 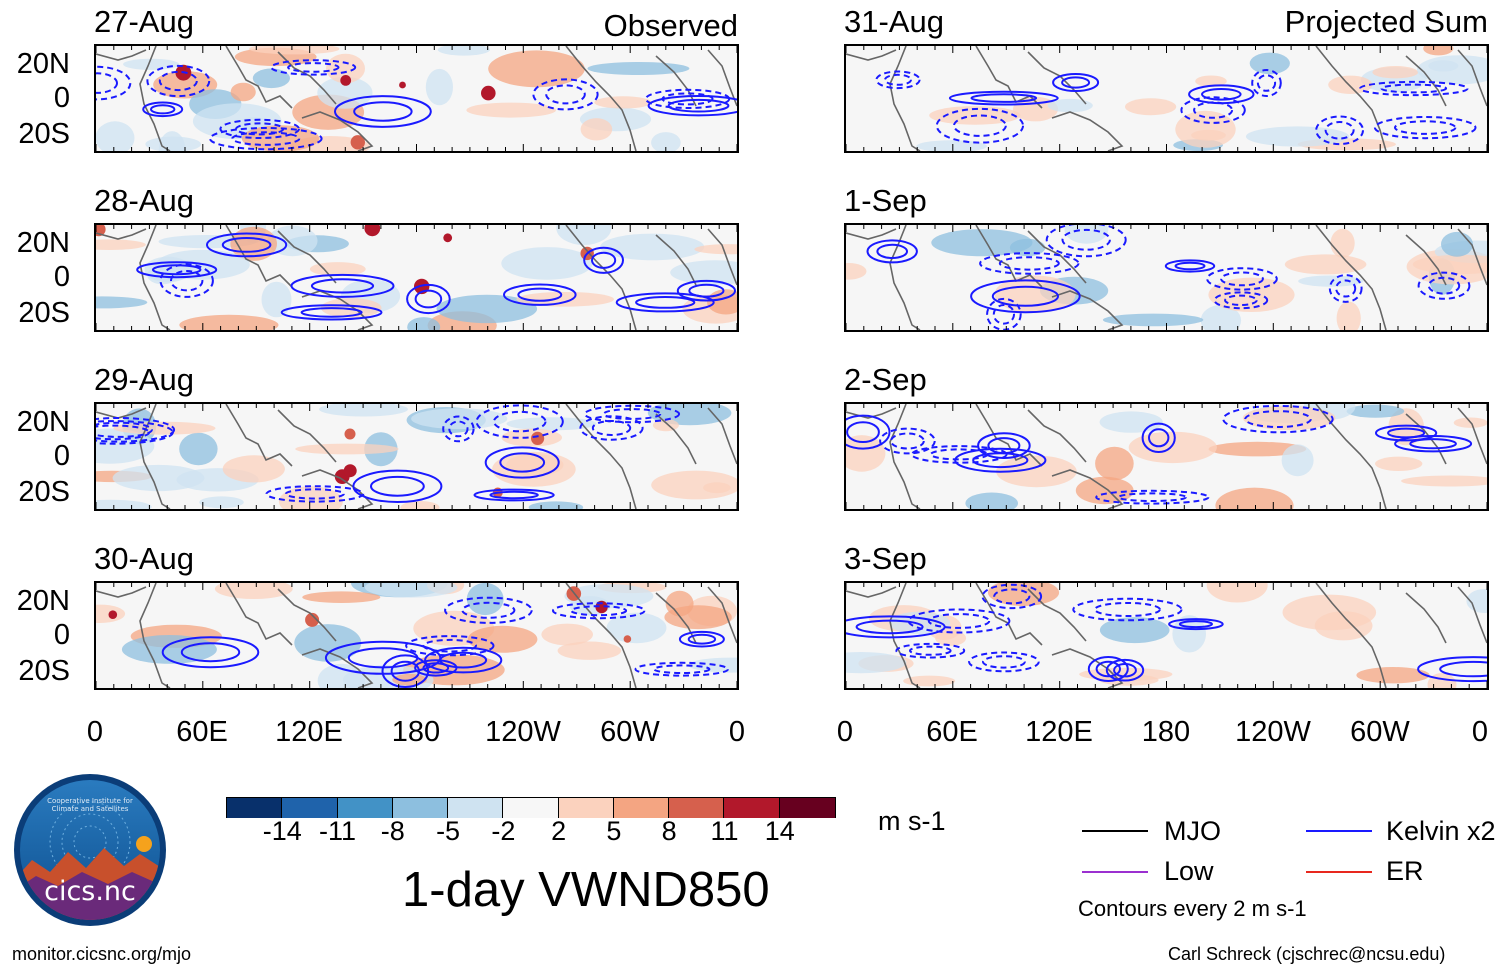 I want to click on map-panel-27-aug, so click(x=416, y=98).